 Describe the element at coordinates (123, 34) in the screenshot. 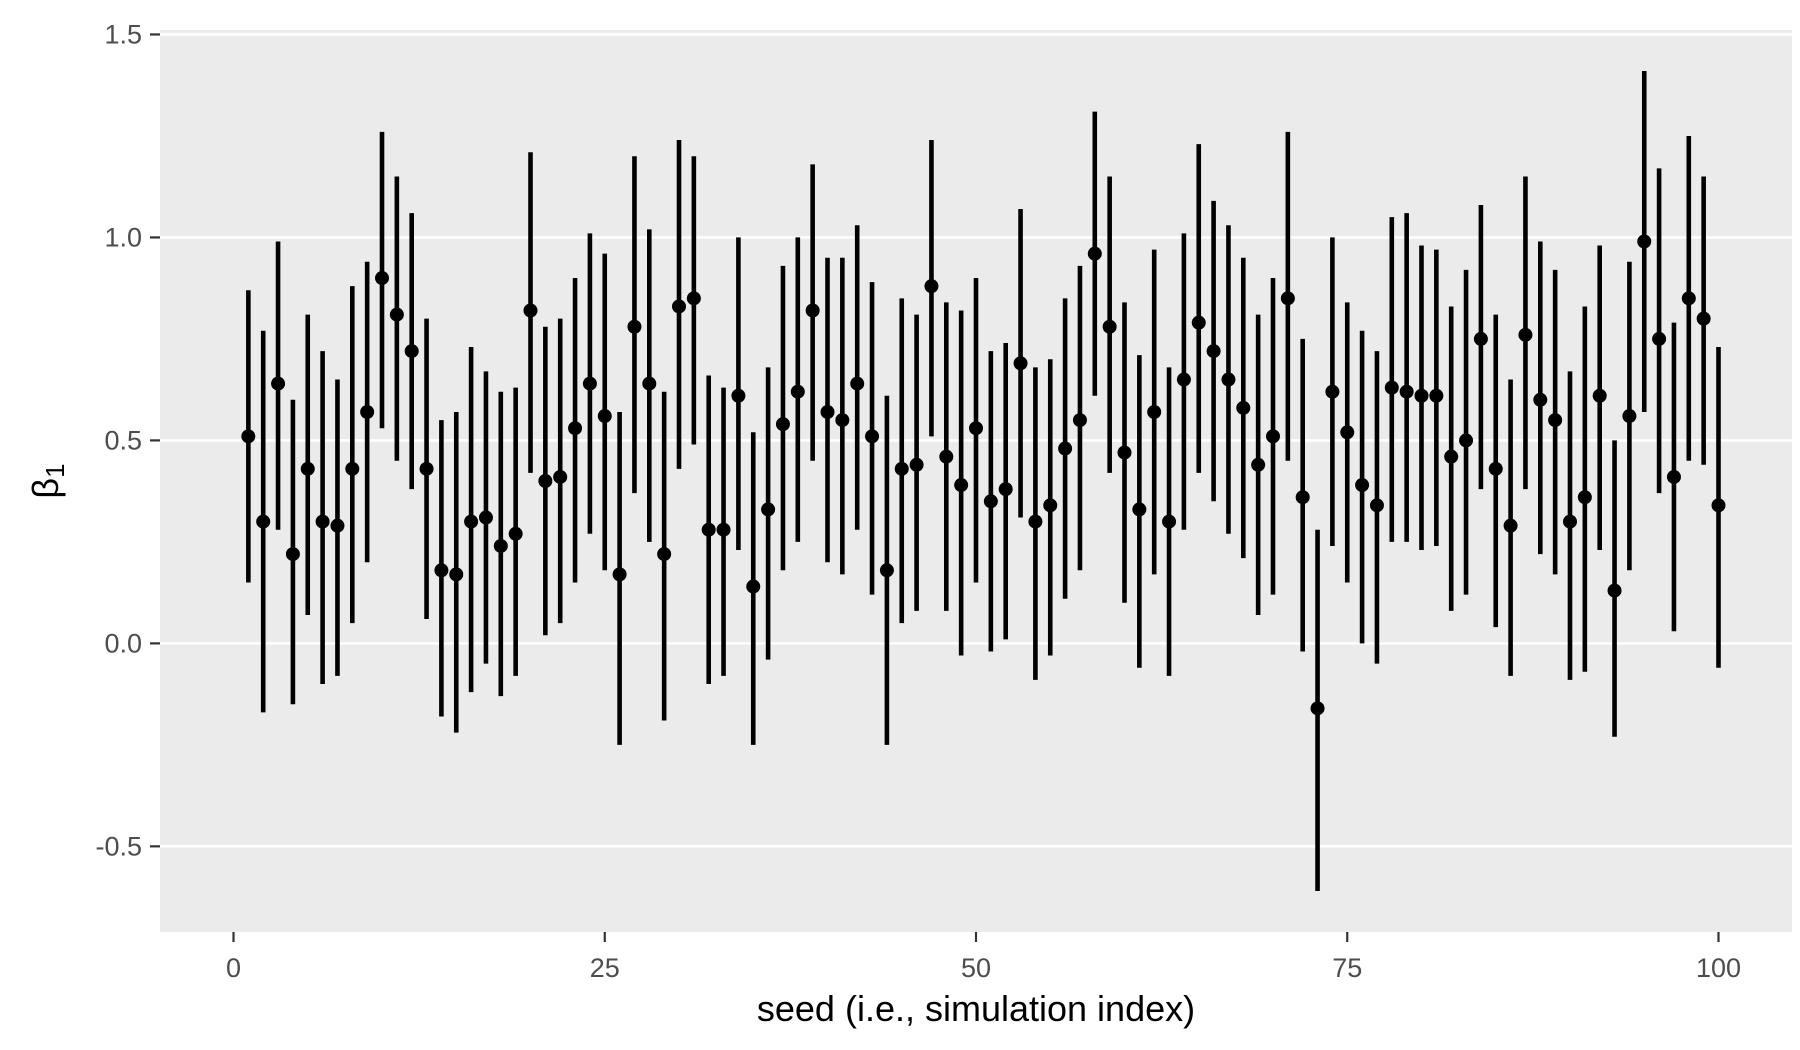

I see `y-axis-tick-label: 1.5` at that location.